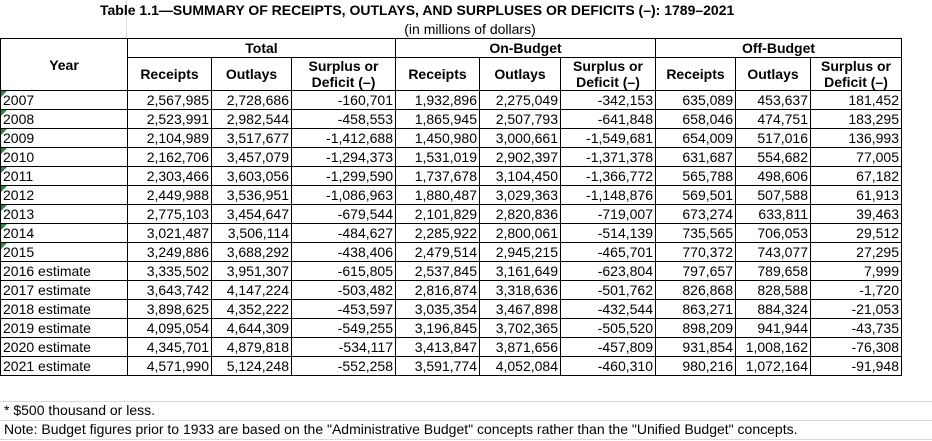  What do you see at coordinates (773, 157) in the screenshot?
I see `cell-off-out: 554,682` at bounding box center [773, 157].